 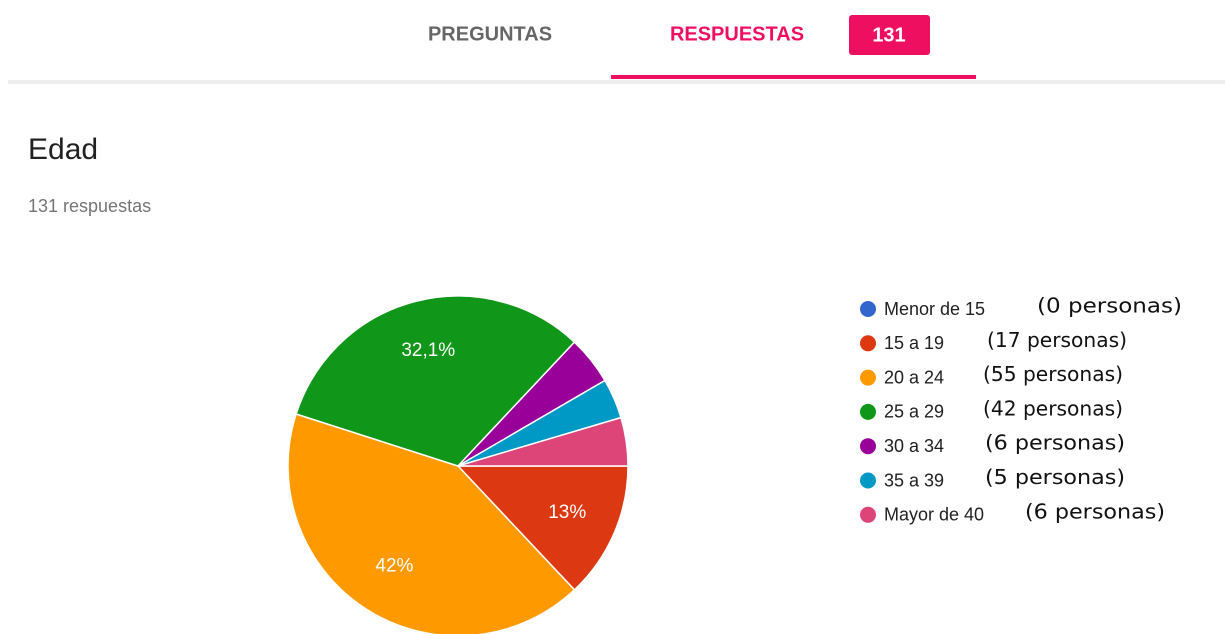 I want to click on legend-note: (17 personas), so click(x=1057, y=340).